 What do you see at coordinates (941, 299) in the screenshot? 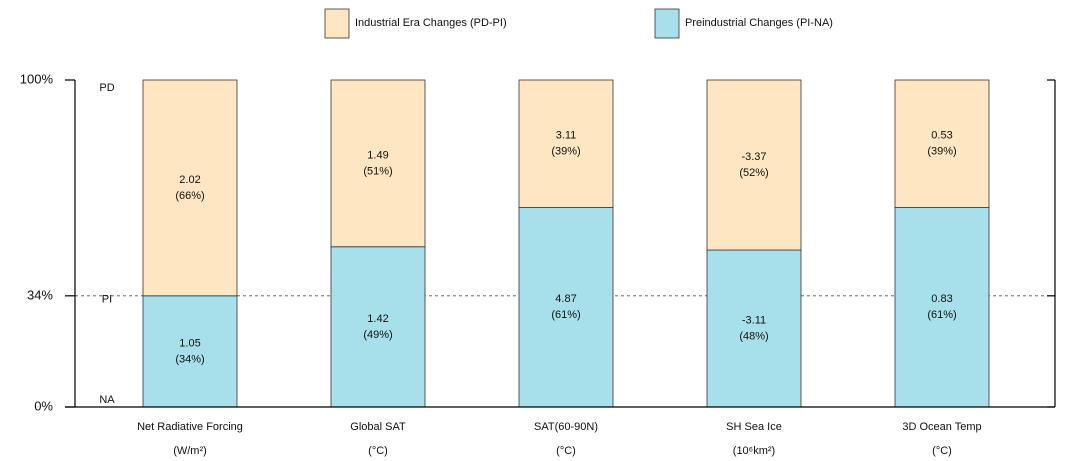
I see `amount-label: 0.83` at bounding box center [941, 299].